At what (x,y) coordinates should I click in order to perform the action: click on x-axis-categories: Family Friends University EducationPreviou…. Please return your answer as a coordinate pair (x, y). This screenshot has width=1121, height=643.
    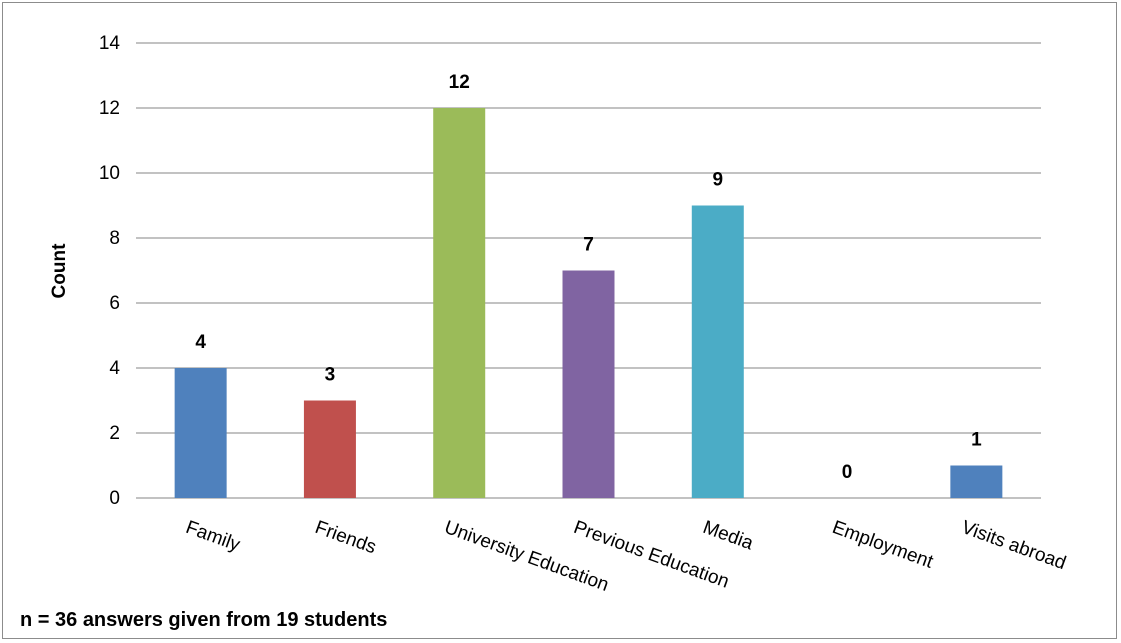
    Looking at the image, I should click on (626, 556).